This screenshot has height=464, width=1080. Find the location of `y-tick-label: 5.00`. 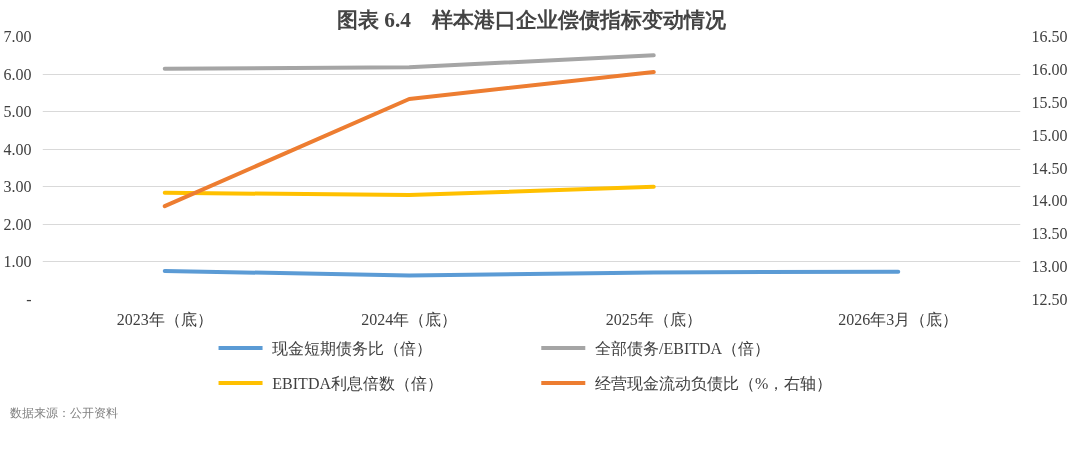

y-tick-label: 5.00 is located at coordinates (17, 112).